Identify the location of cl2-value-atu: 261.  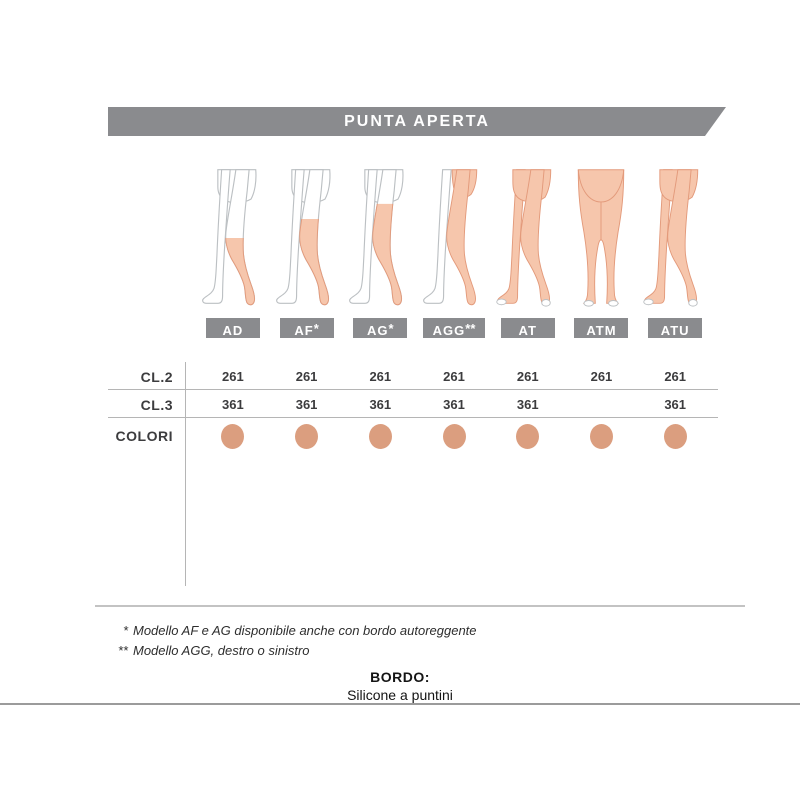
(675, 376).